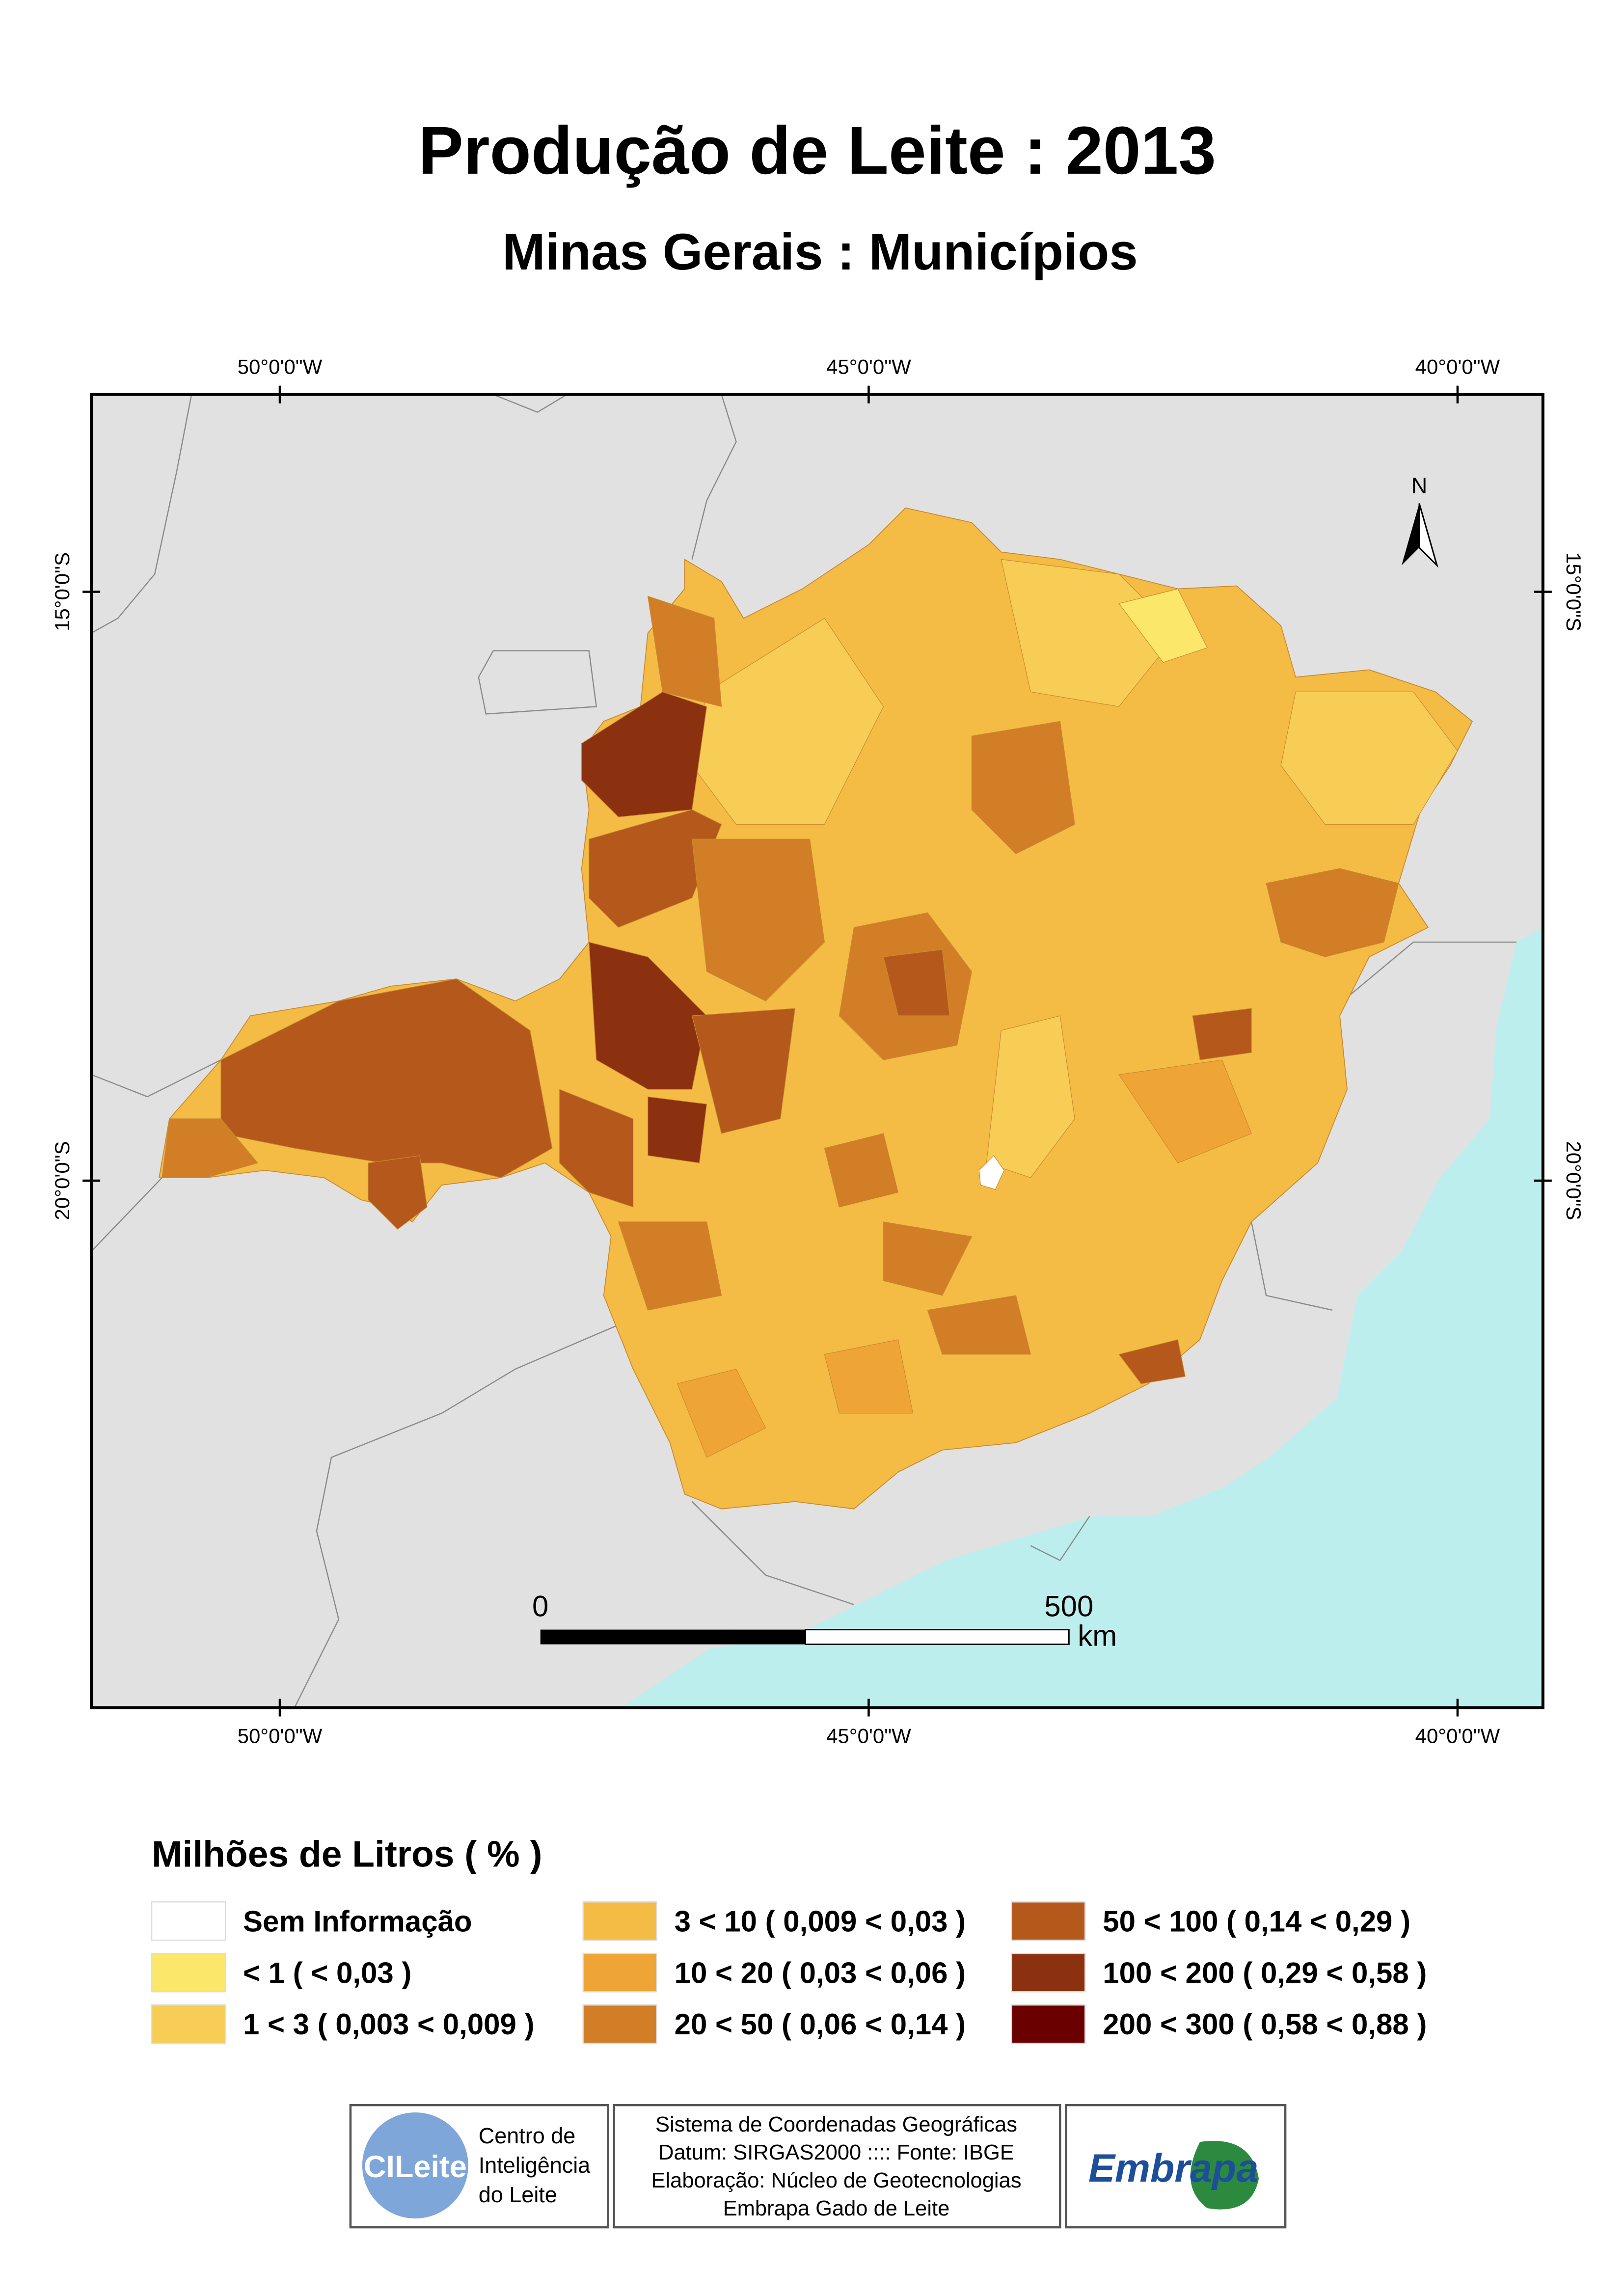 This screenshot has height=2295, width=1624. What do you see at coordinates (388, 2025) in the screenshot?
I see `legend-label: 1 < 3 ( 0,003 < 0,009 )` at bounding box center [388, 2025].